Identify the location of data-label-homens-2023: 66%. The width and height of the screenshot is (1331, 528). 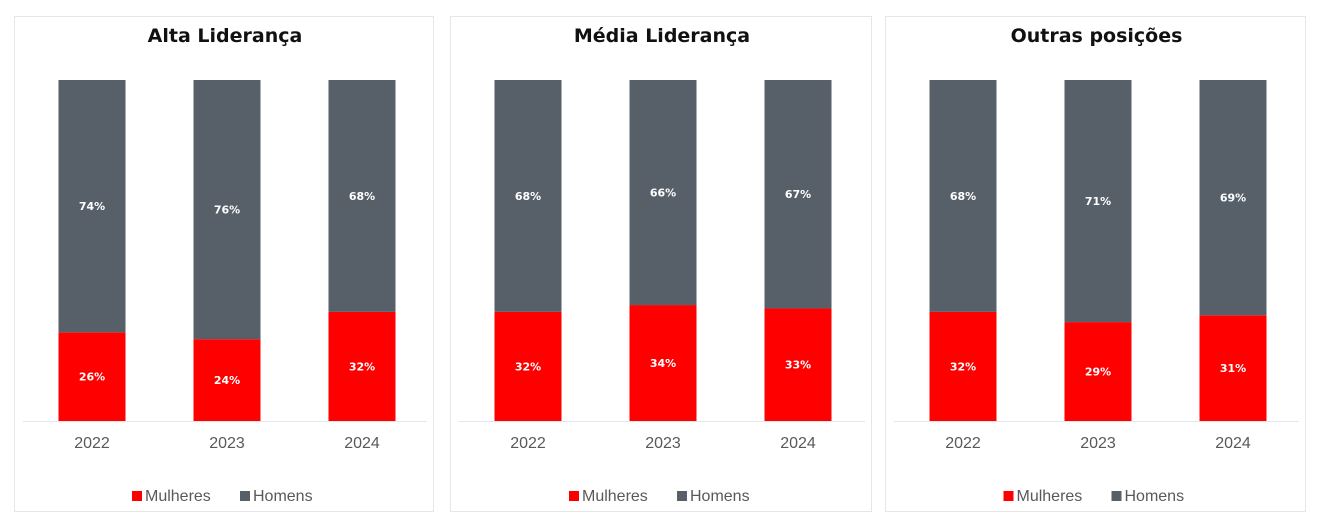
(663, 193).